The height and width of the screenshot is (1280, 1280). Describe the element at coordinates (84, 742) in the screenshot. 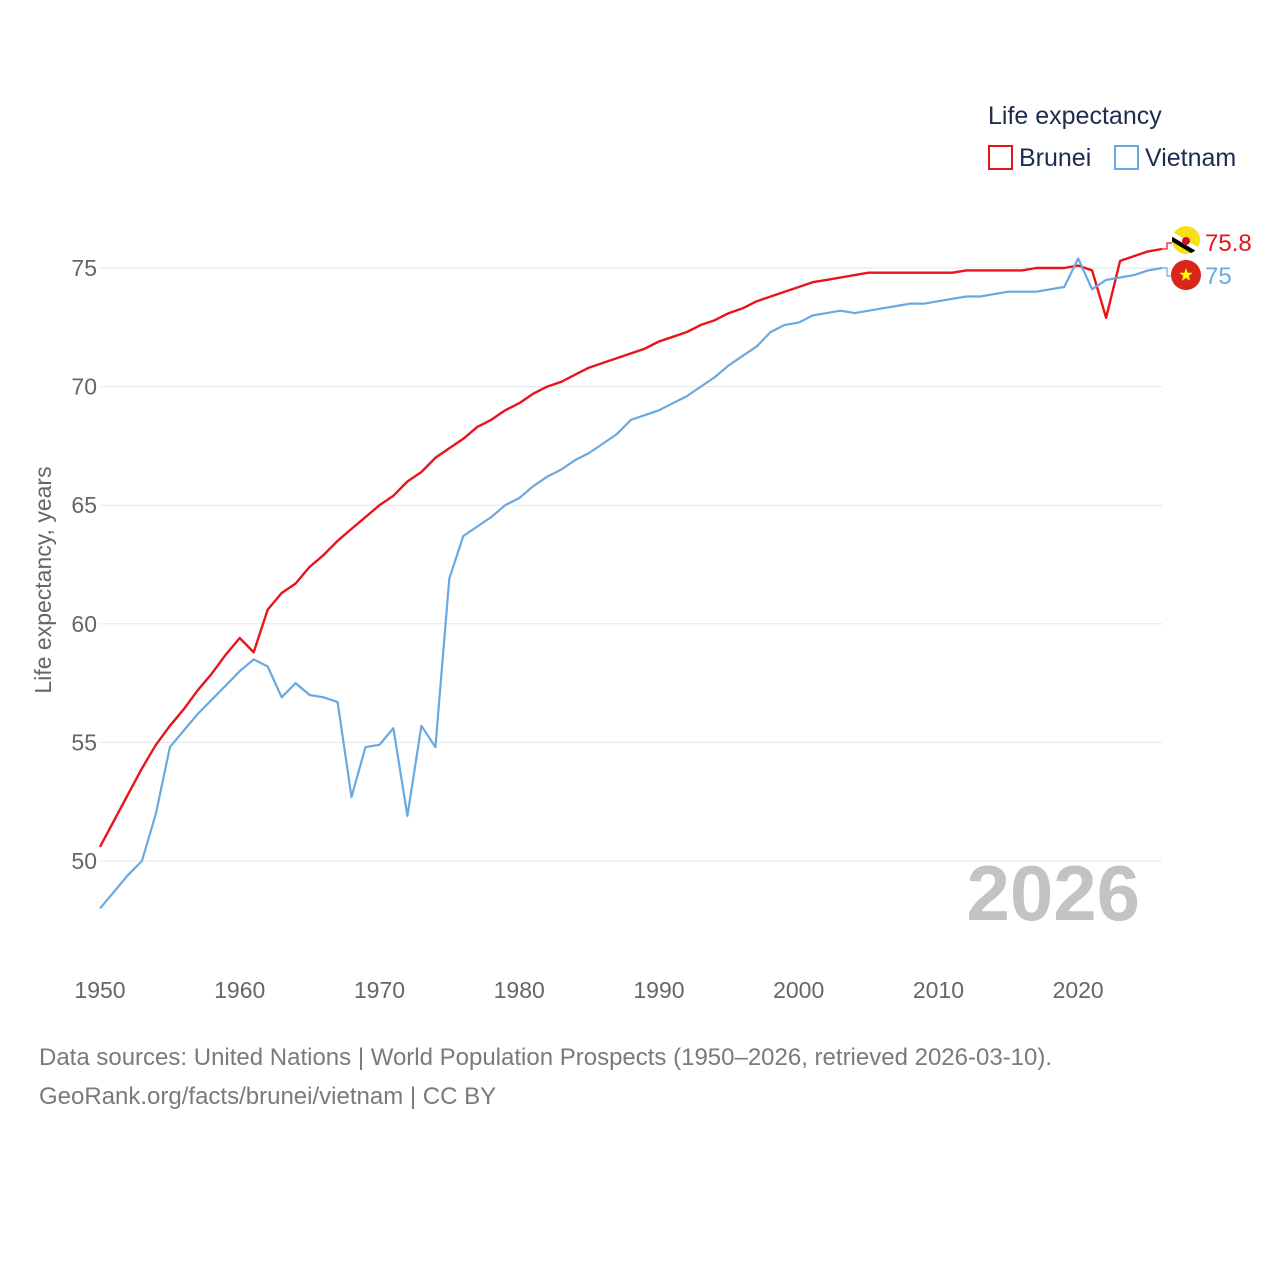

I see `y-tick-label-55: 55` at that location.